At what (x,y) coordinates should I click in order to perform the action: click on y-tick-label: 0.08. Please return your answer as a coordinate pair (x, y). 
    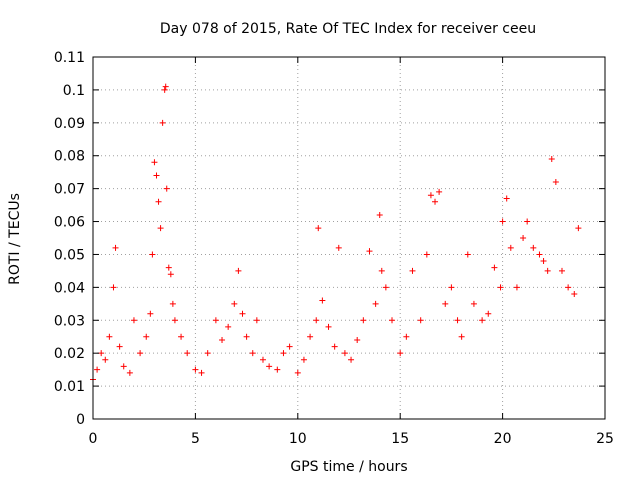
    Looking at the image, I should click on (69, 157).